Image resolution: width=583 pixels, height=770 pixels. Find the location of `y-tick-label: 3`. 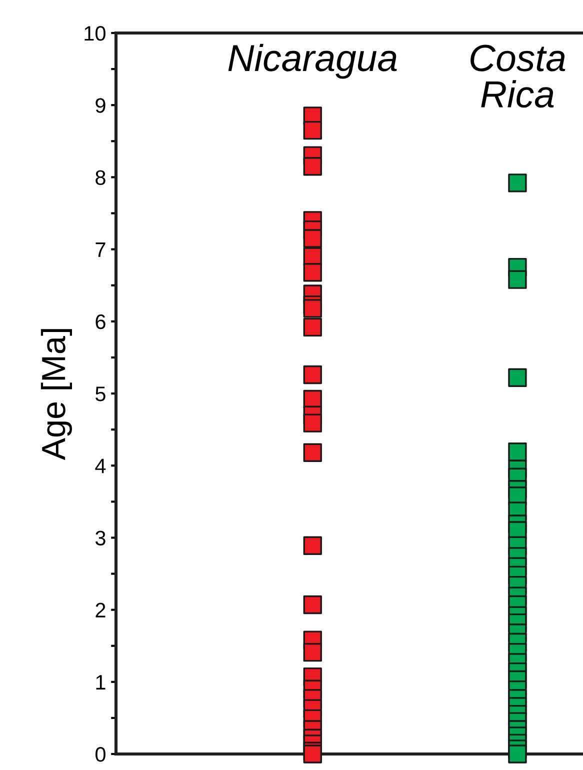

y-tick-label: 3 is located at coordinates (100, 538).